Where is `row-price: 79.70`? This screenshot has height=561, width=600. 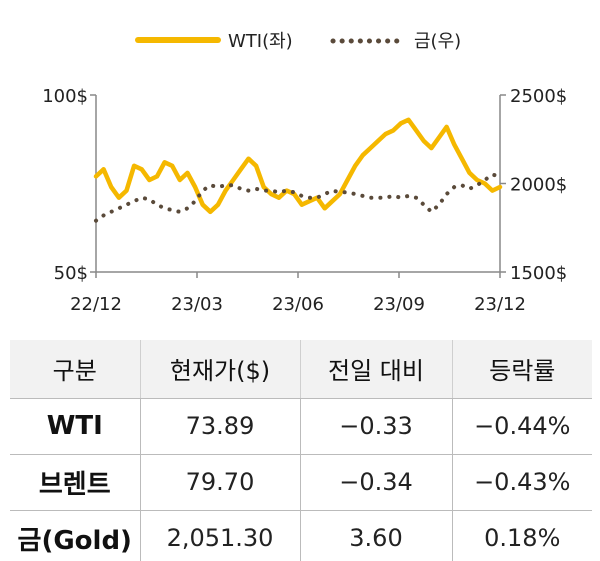 row-price: 79.70 is located at coordinates (219, 482).